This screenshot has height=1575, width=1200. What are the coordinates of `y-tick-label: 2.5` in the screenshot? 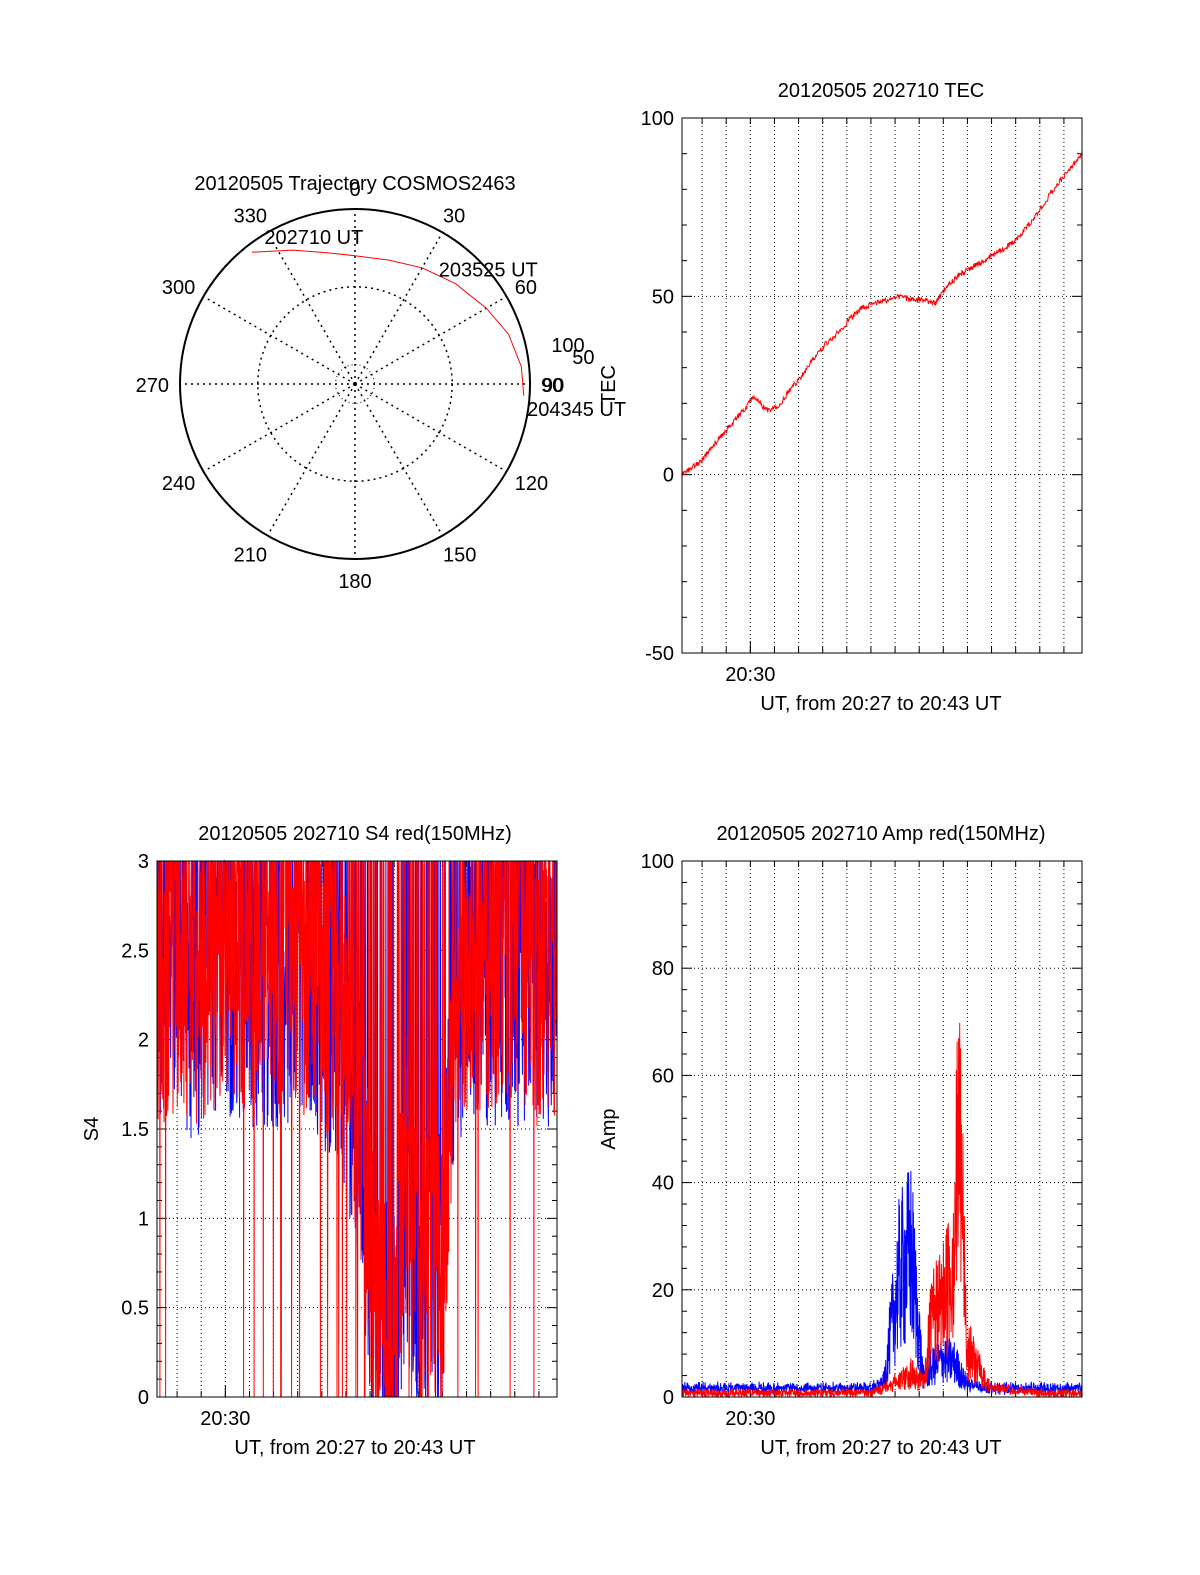 It's located at (135, 951).